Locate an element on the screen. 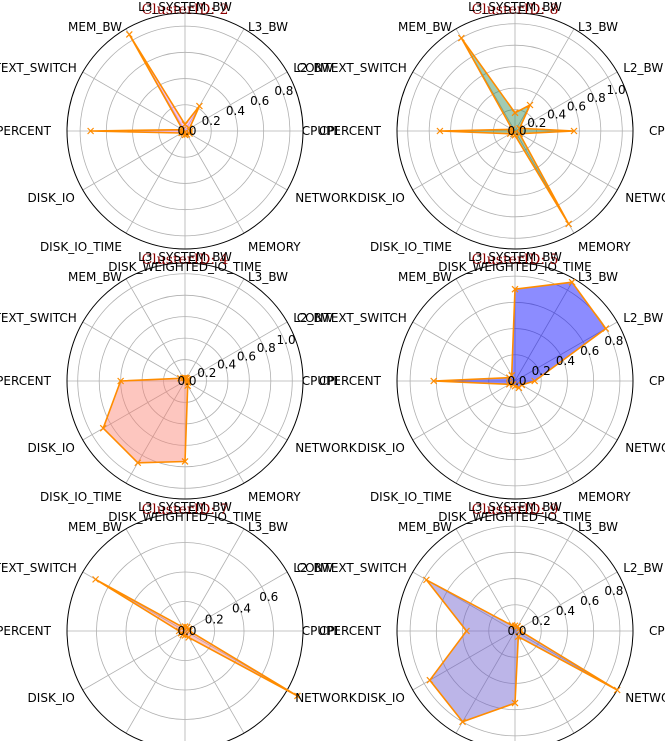  chart-title: ClusterID: 5 is located at coordinates (515, 260).